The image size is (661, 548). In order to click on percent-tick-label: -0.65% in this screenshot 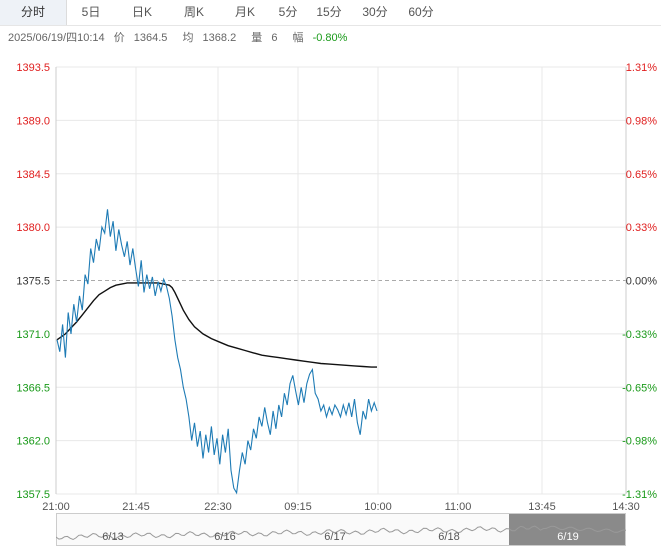, I will do `click(639, 388)`.